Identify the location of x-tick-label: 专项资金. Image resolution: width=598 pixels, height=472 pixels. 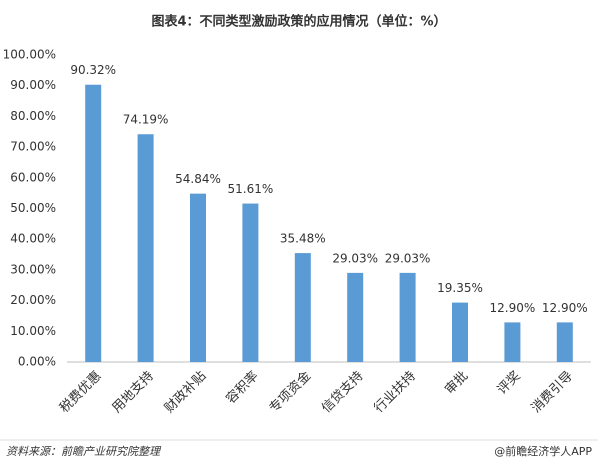
(290, 392).